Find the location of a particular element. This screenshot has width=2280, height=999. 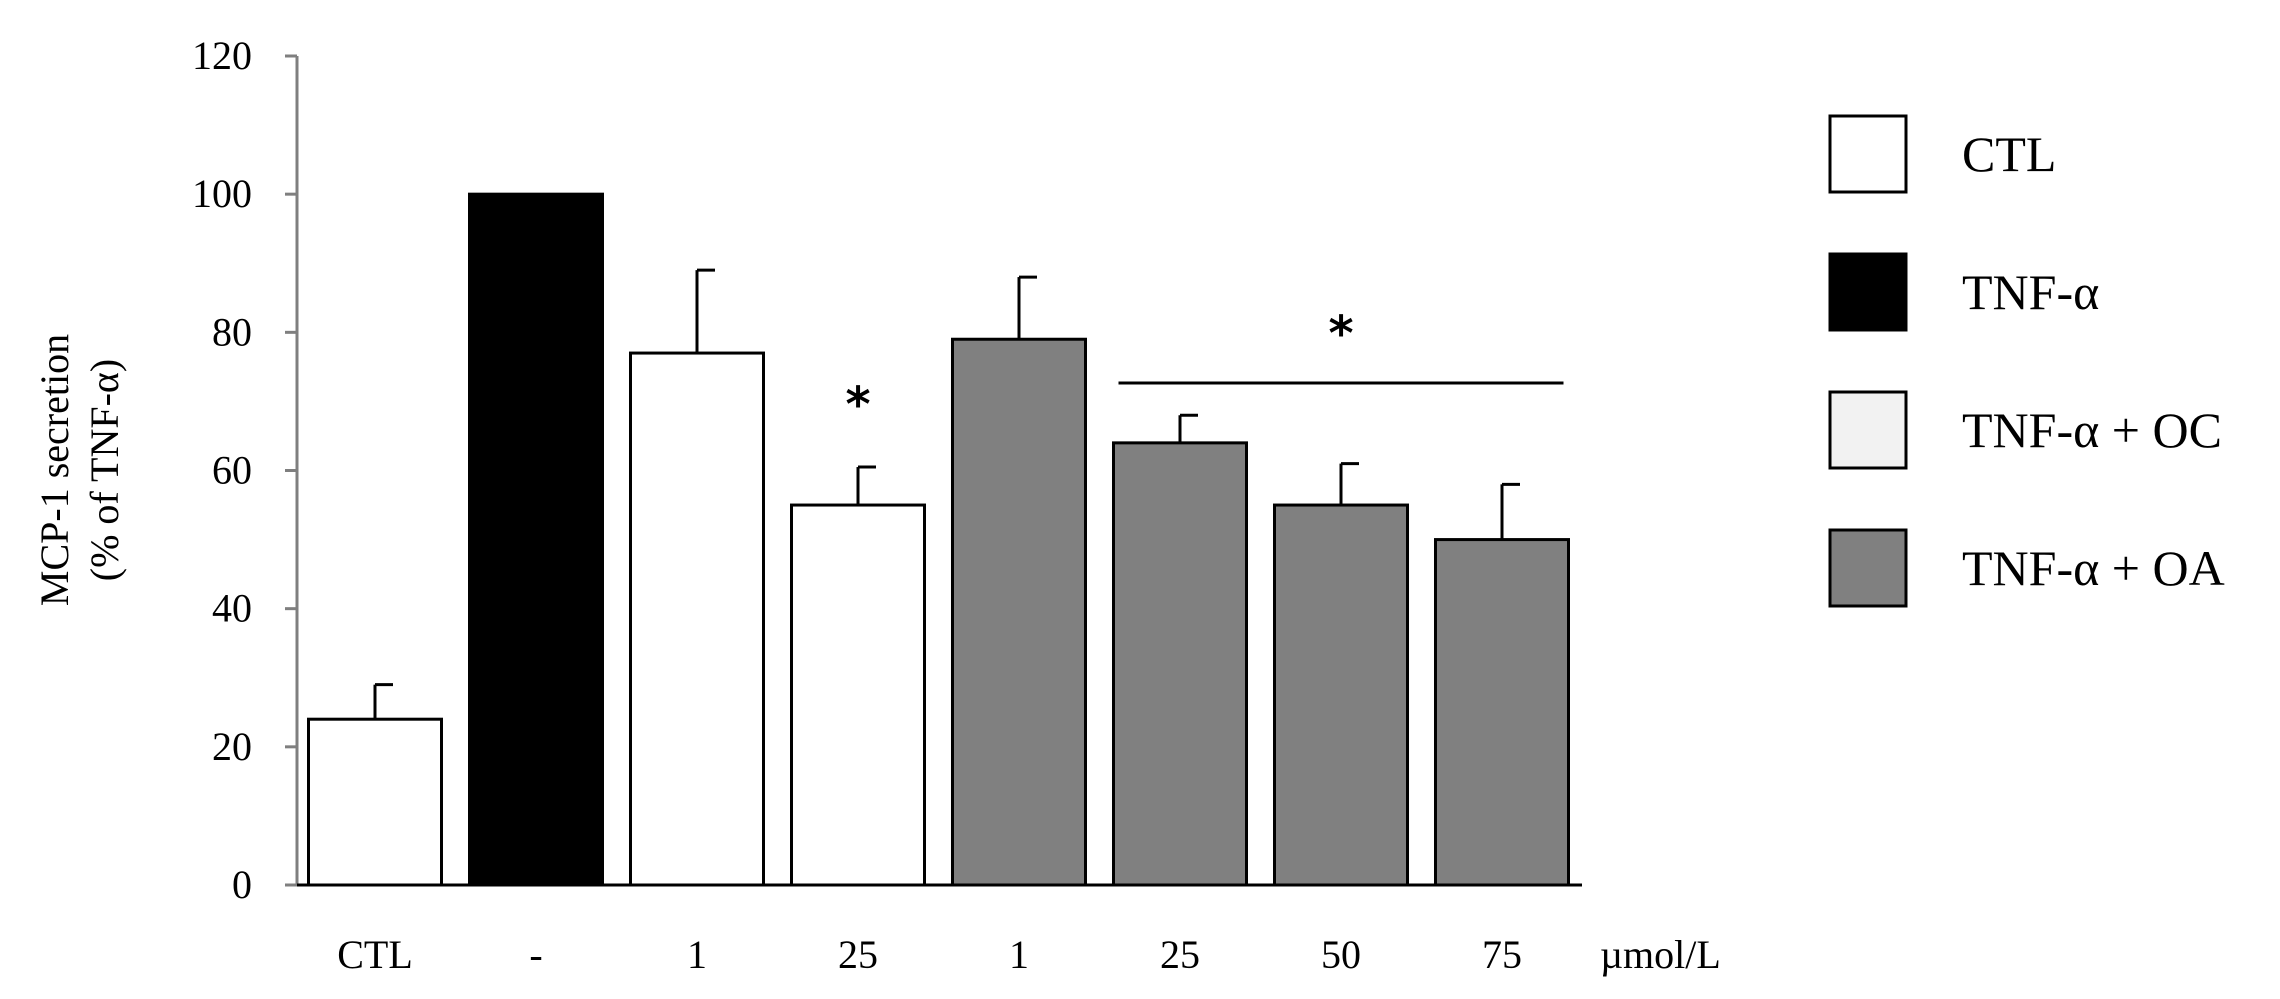

legend: CTL TNF-α TNF-α + OC TNF-α + OA is located at coordinates (2026, 361).